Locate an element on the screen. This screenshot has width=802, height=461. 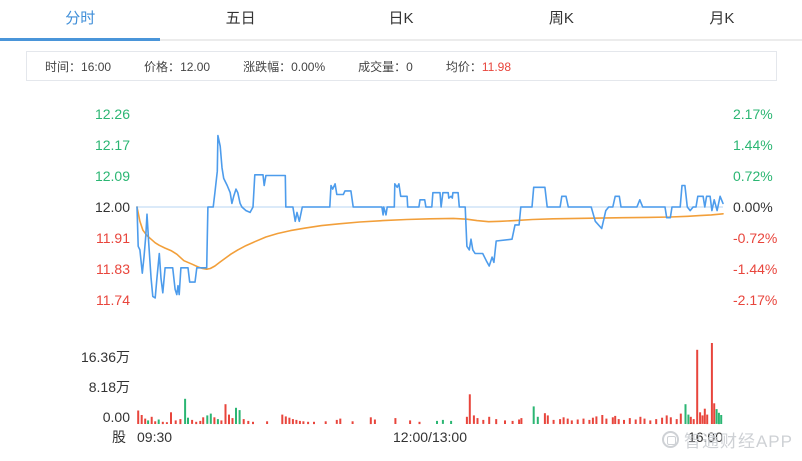
y-axis-price-label: 12.17 is located at coordinates (112, 145).